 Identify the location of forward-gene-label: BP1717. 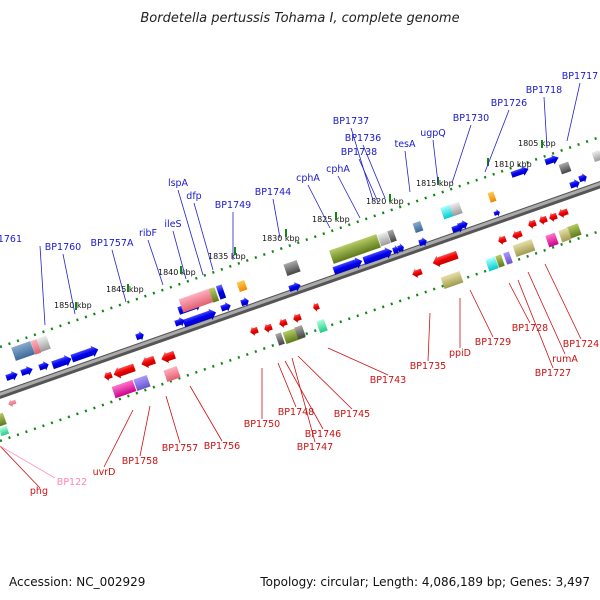
(580, 76).